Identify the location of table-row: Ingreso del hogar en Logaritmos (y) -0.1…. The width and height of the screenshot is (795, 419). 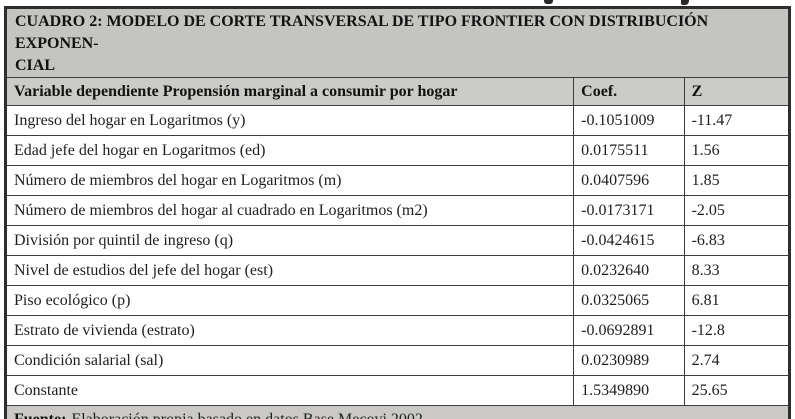
(397, 120).